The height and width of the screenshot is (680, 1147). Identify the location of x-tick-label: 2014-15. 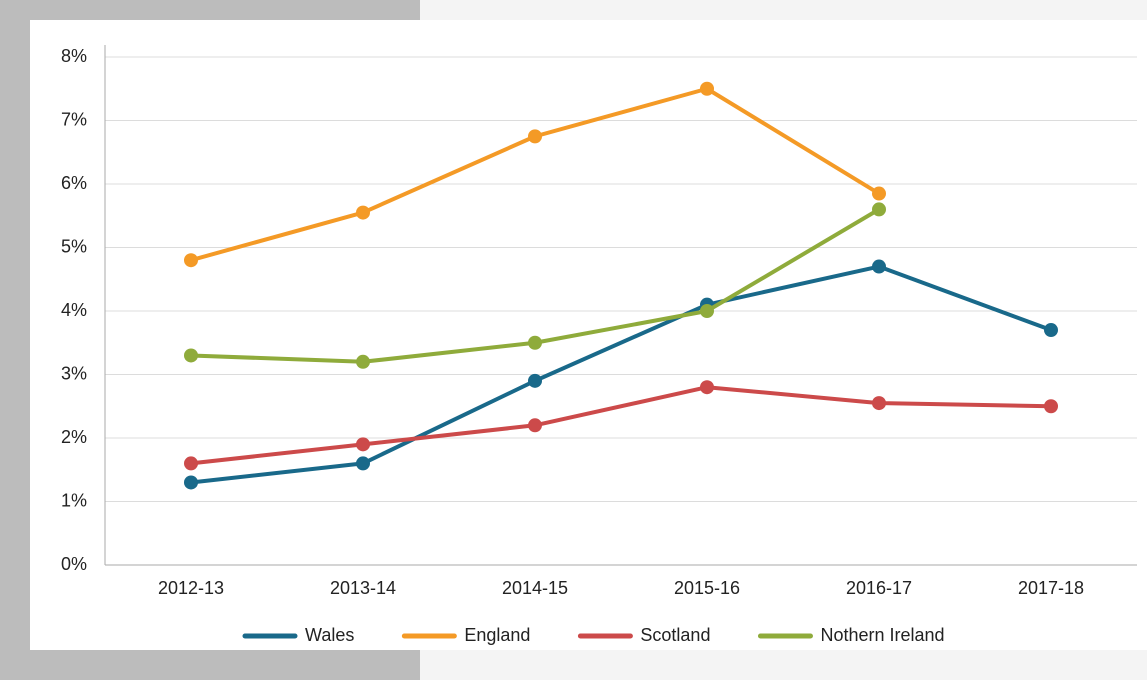
(535, 588).